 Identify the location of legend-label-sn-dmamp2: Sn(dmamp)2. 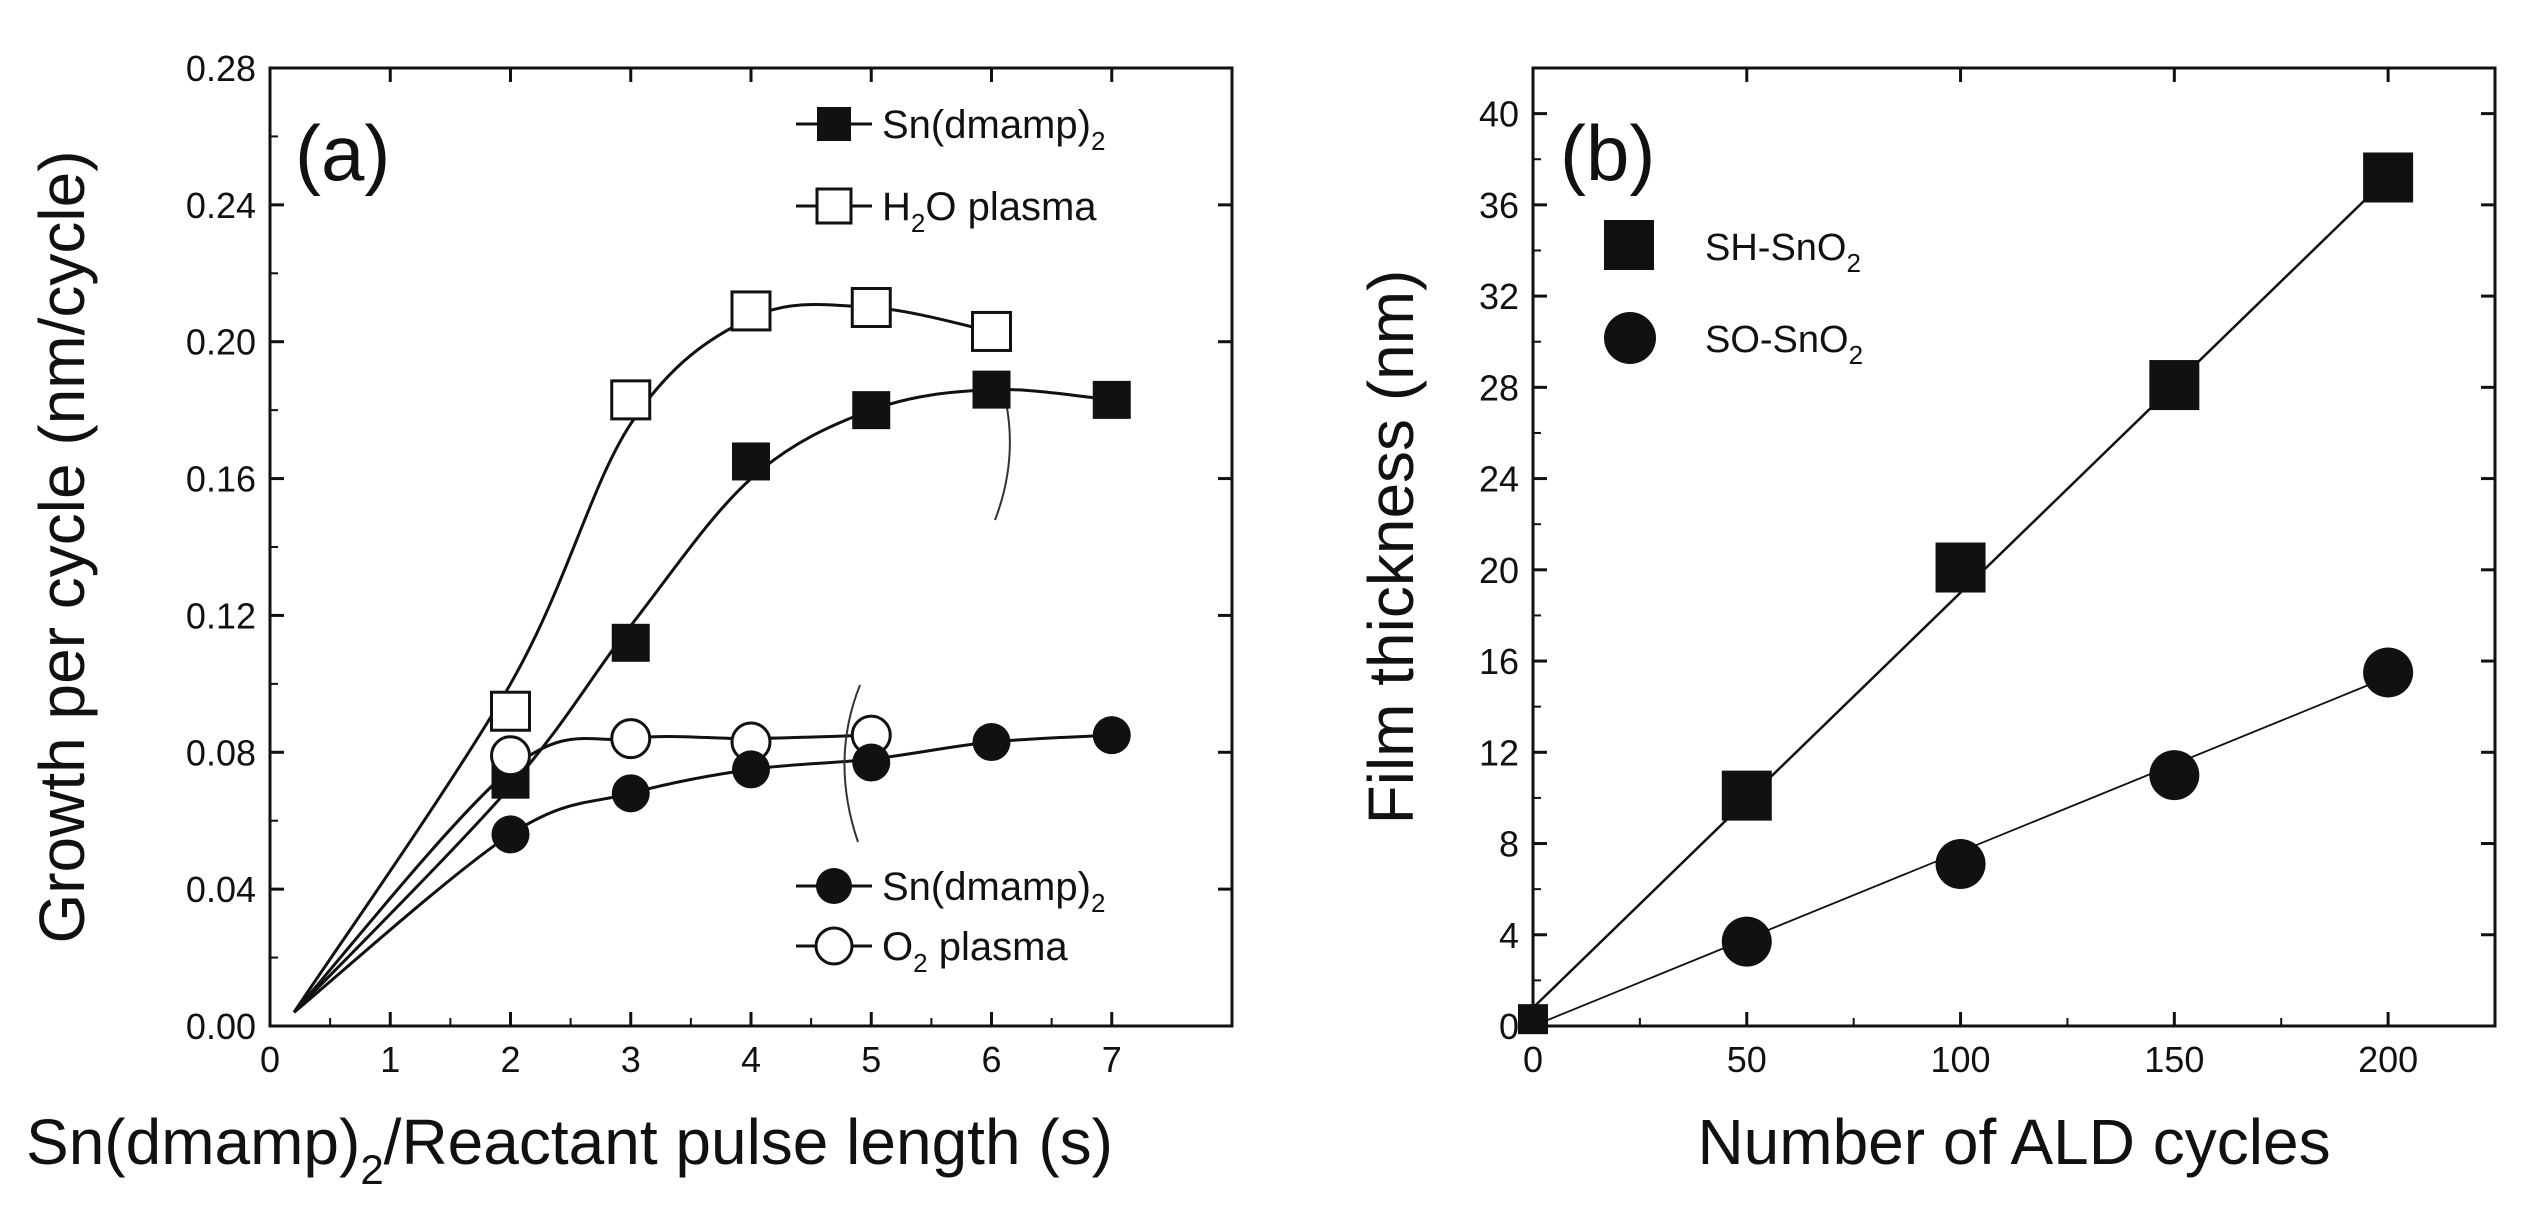
(993, 129).